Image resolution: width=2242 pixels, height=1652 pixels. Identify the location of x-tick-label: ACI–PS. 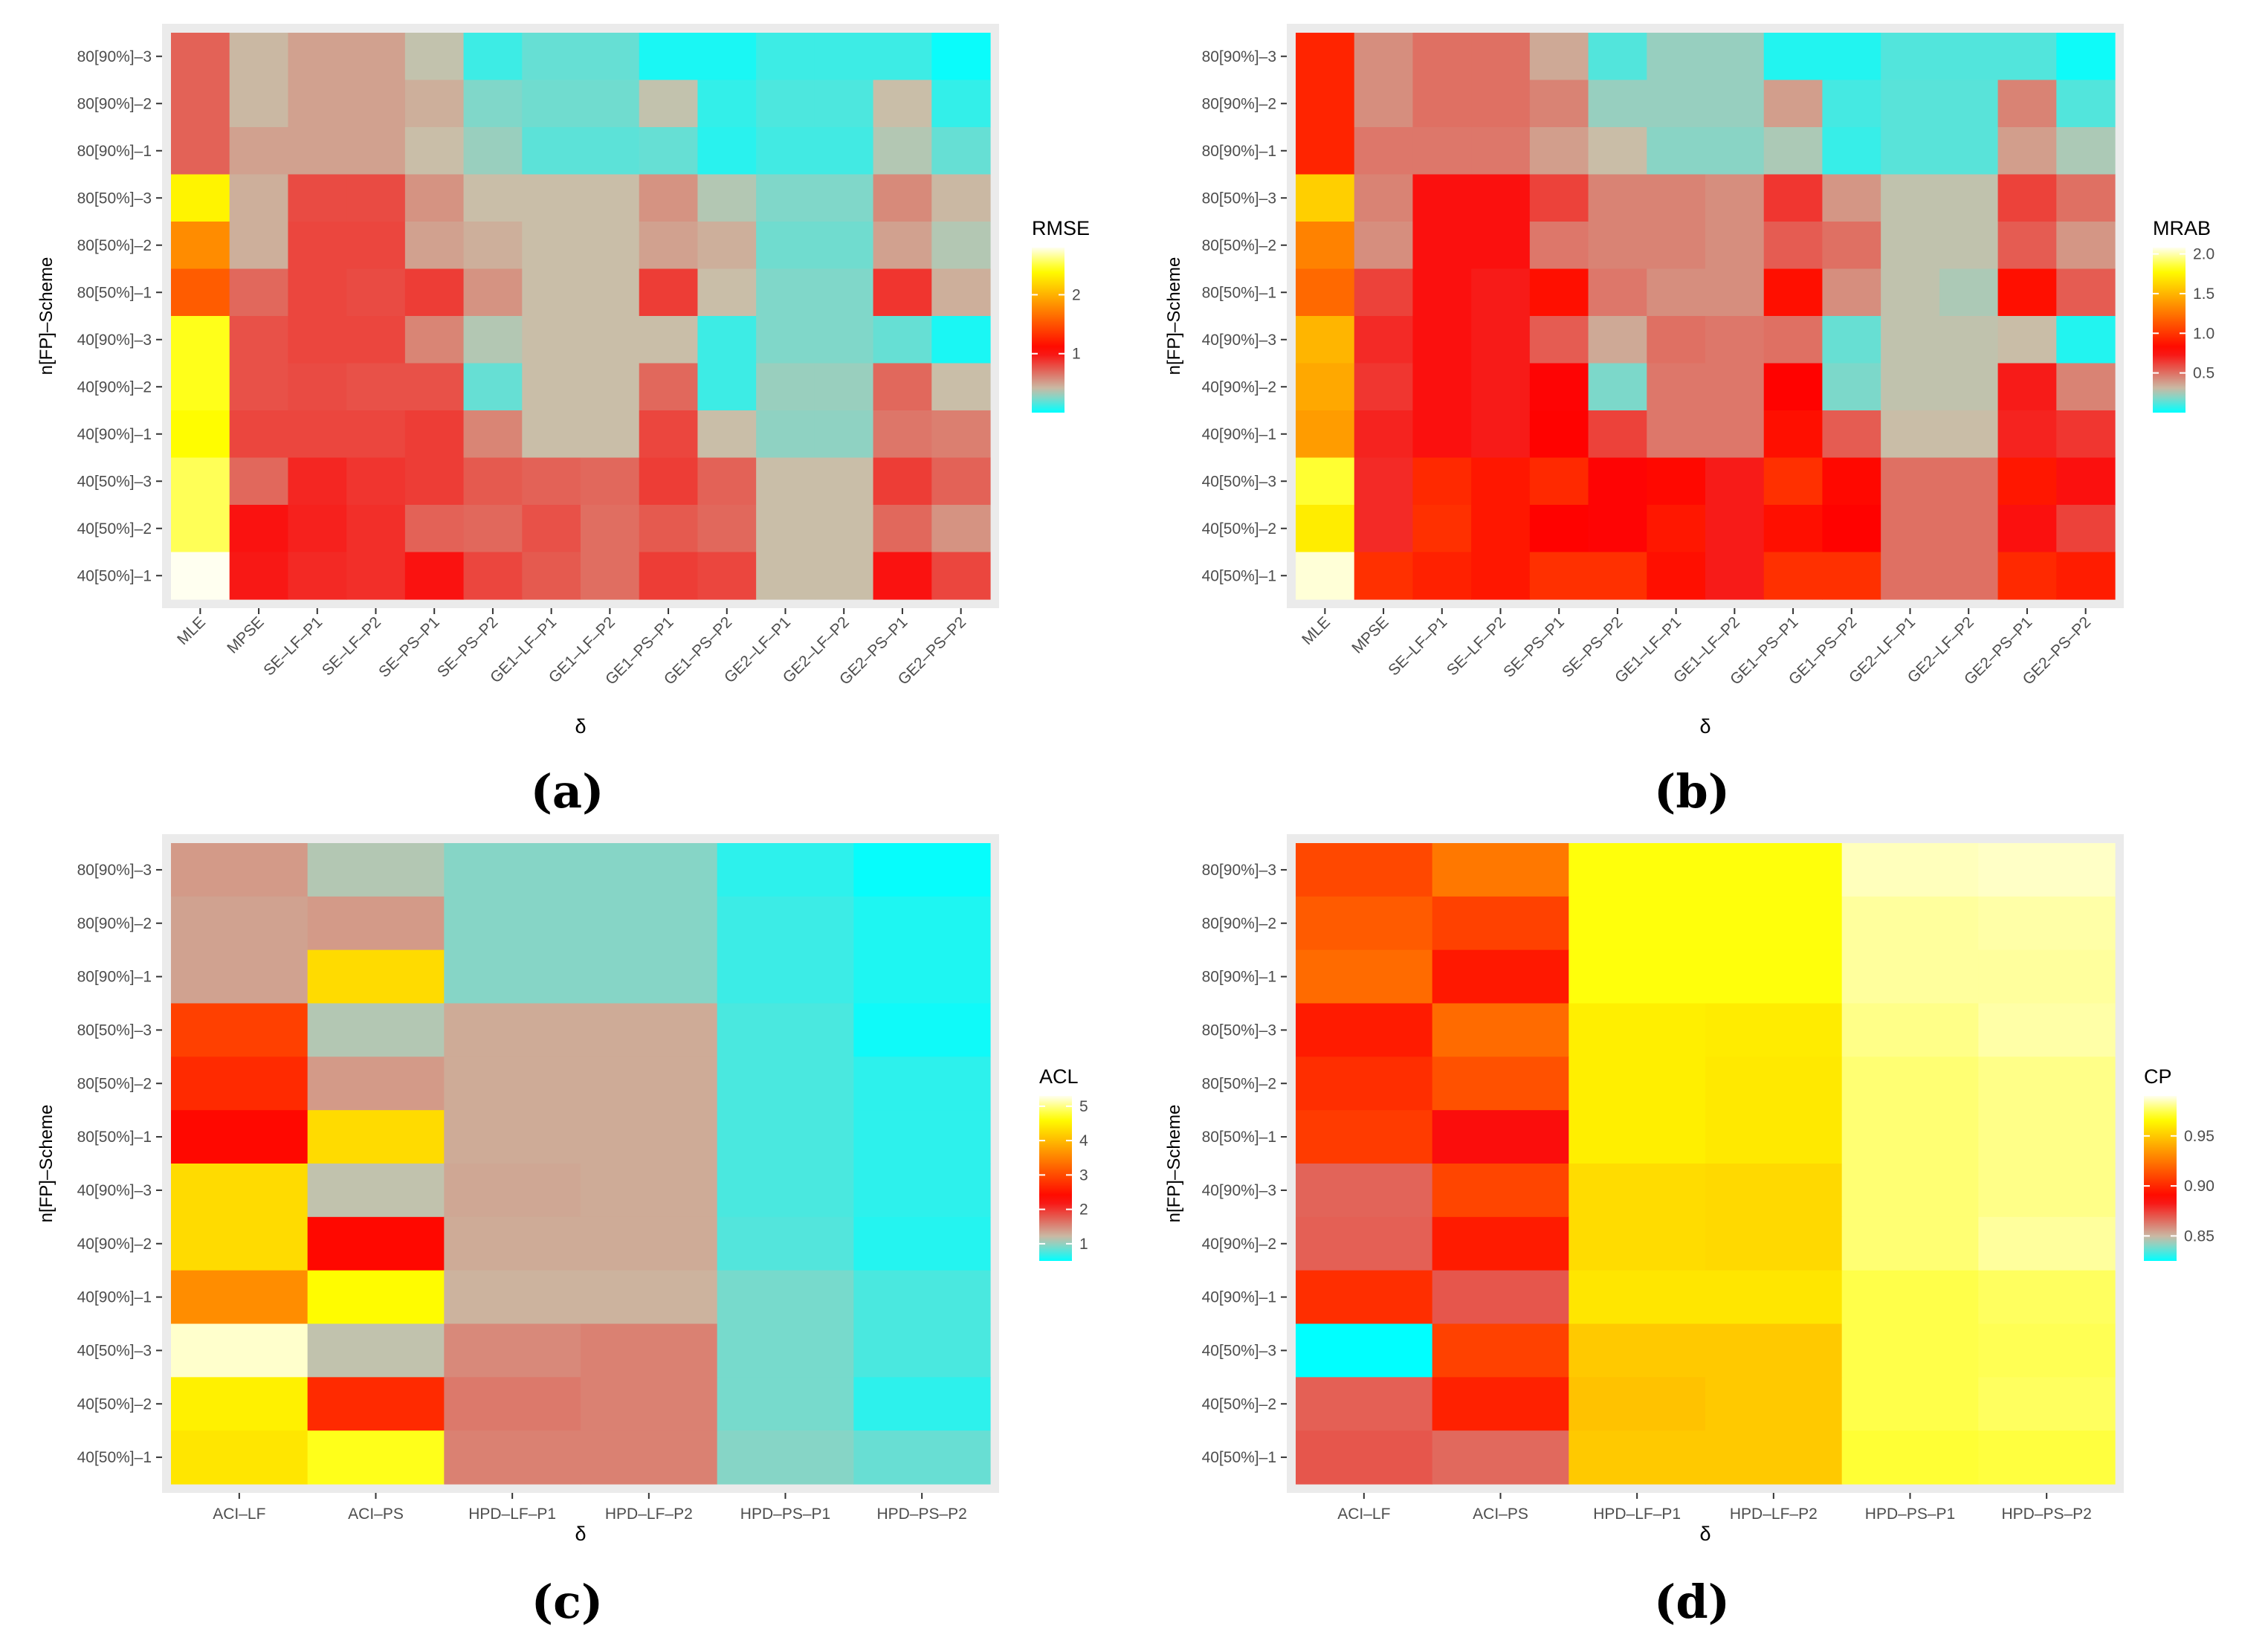
(376, 1514).